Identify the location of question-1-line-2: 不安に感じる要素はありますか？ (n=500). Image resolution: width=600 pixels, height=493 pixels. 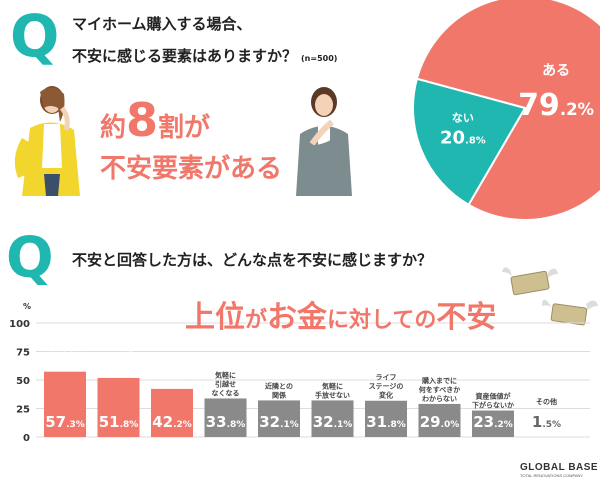
(204, 57).